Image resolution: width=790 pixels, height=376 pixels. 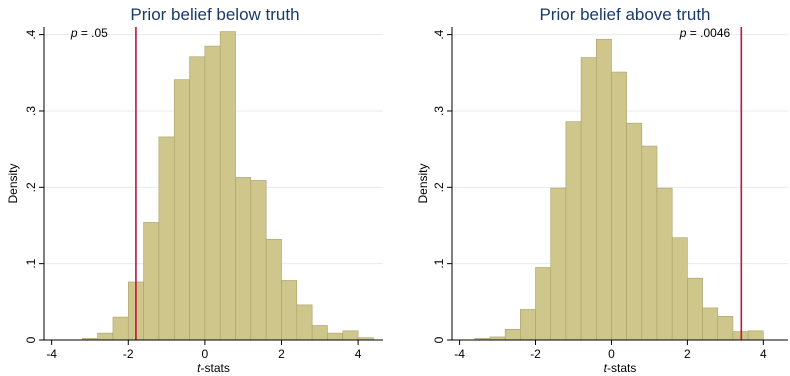 I want to click on chart-title: Prior belief below truth, so click(x=214, y=14).